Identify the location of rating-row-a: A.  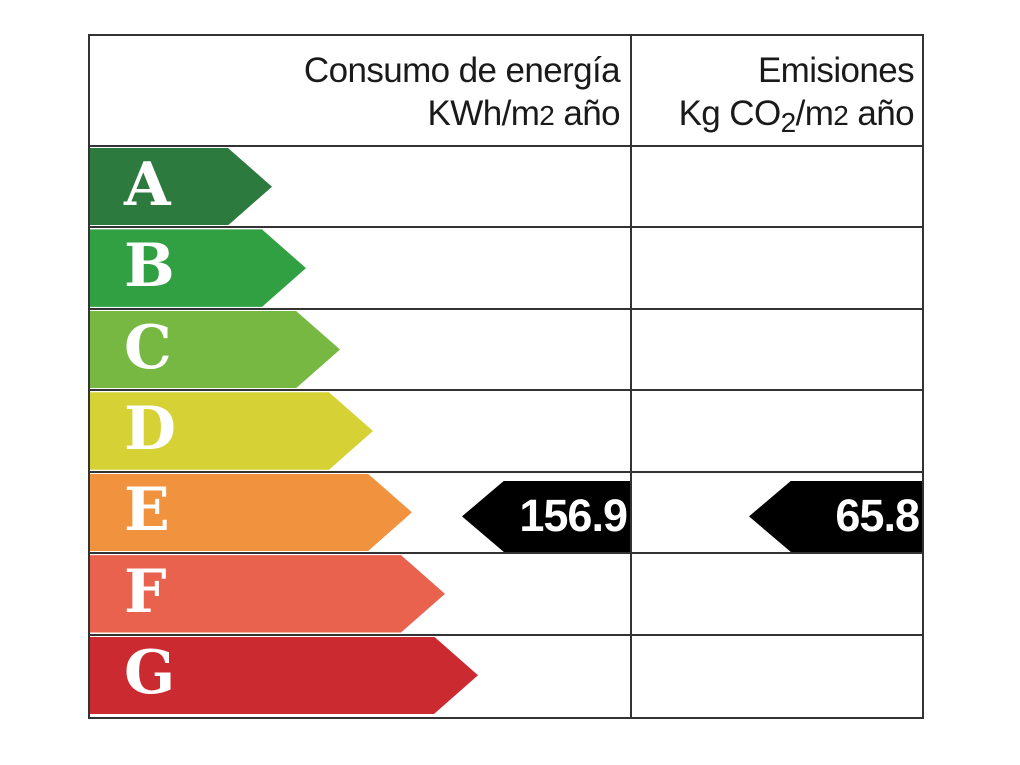
(506, 188).